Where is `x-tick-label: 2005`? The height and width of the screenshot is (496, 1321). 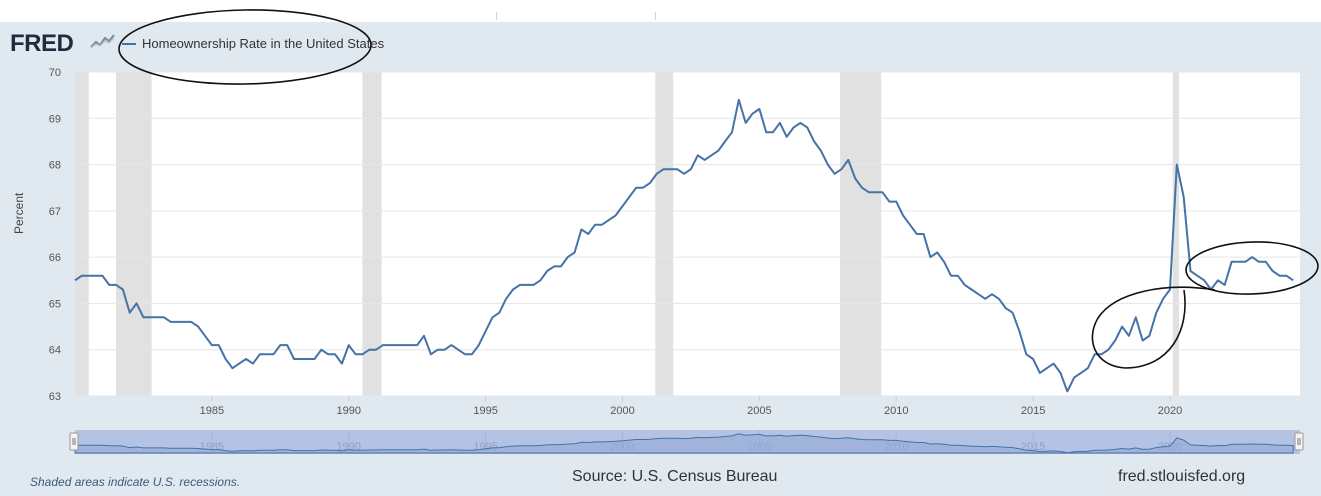 x-tick-label: 2005 is located at coordinates (759, 411).